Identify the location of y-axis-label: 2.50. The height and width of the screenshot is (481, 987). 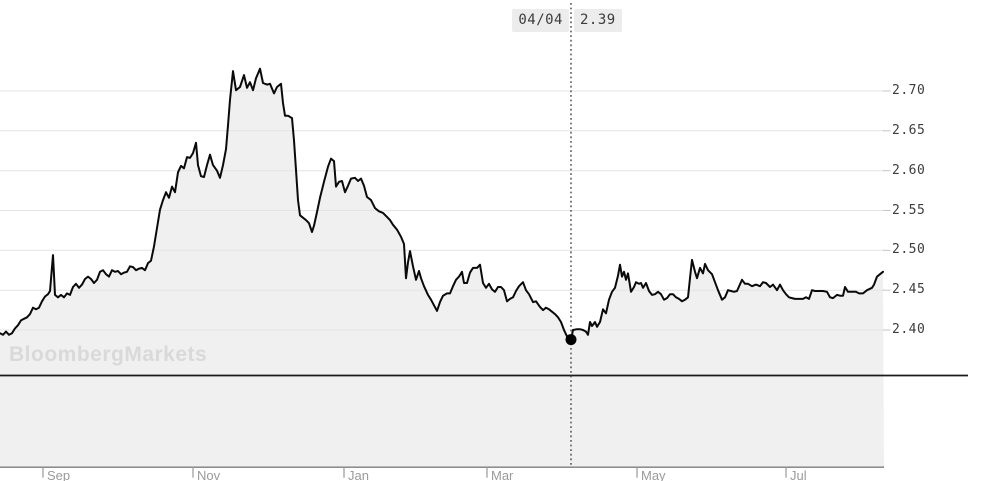
(909, 250).